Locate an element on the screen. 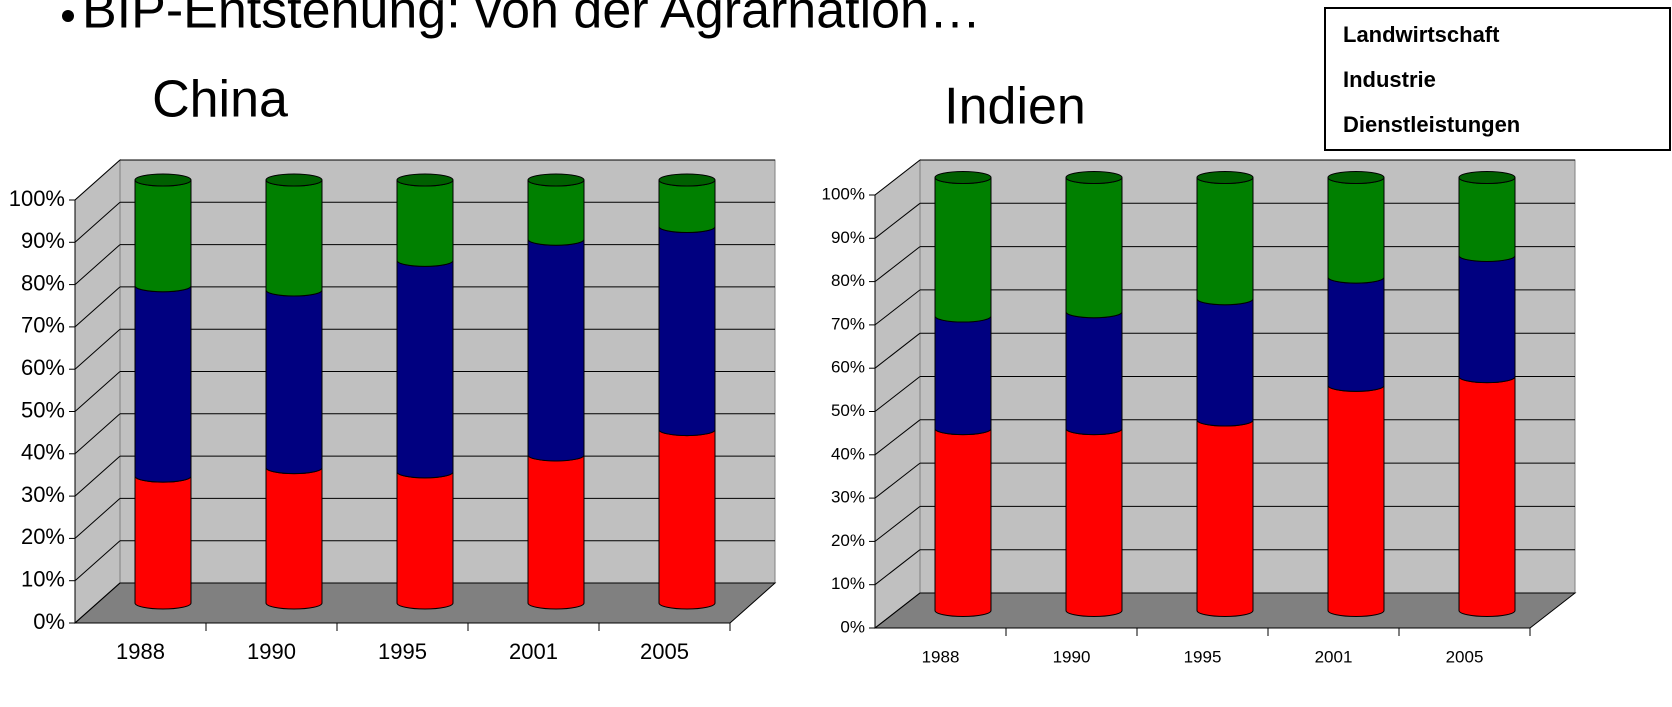  chart-title: China is located at coordinates (220, 100).